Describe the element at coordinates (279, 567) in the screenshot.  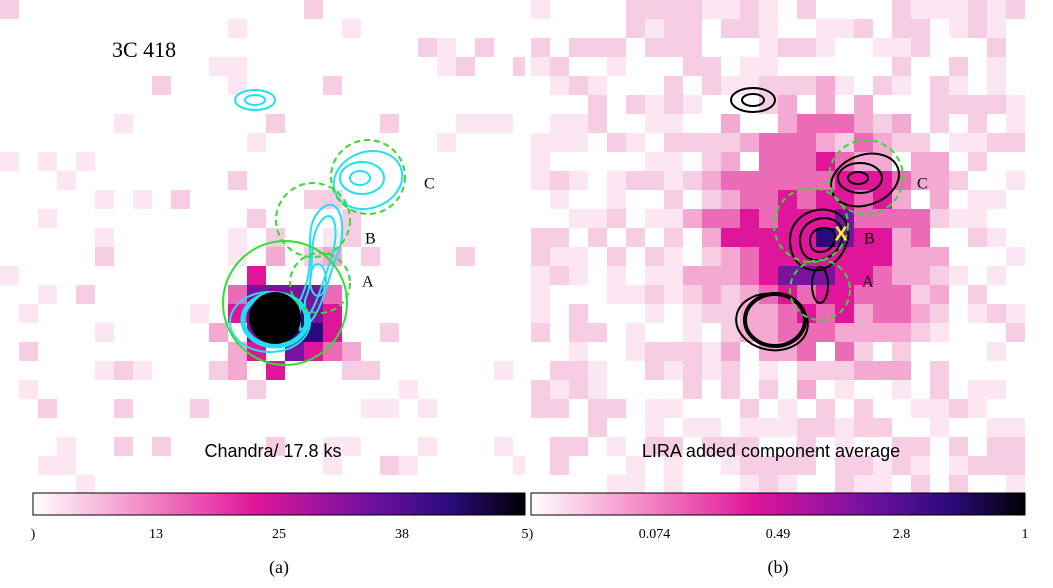
I see `subfigure-label: (a)` at that location.